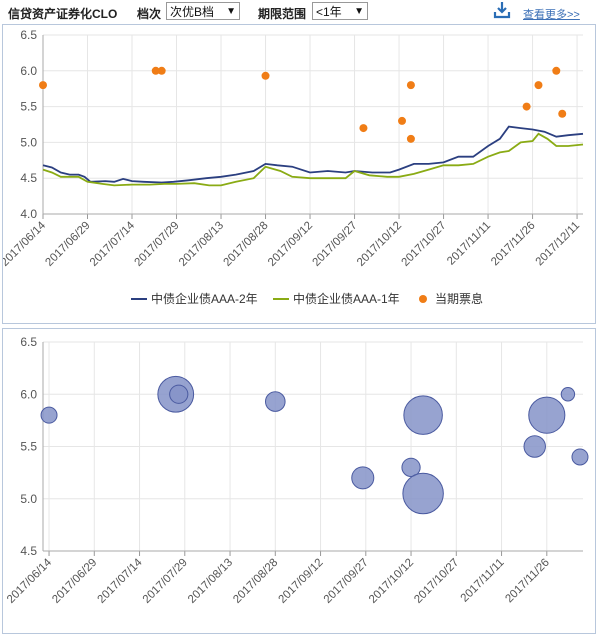 This screenshot has height=638, width=599. I want to click on chart1-x-tick-label: 2017/11/26, so click(513, 244).